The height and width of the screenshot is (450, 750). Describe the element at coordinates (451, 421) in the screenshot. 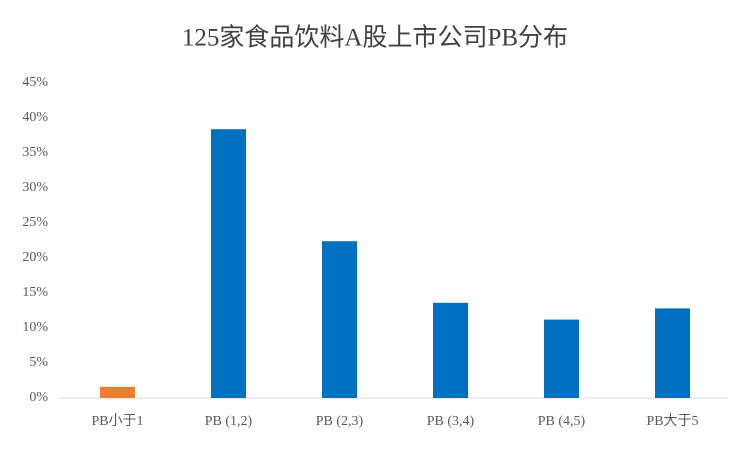

I see `x-tick-label: PB (3,4)` at that location.